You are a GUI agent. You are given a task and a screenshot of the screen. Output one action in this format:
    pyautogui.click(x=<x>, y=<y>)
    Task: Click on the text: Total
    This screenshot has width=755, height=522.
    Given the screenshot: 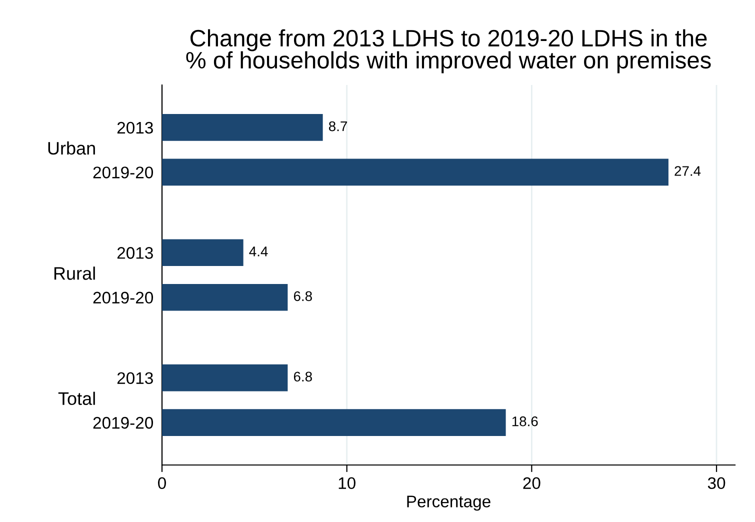 What is the action you would take?
    pyautogui.click(x=76, y=399)
    